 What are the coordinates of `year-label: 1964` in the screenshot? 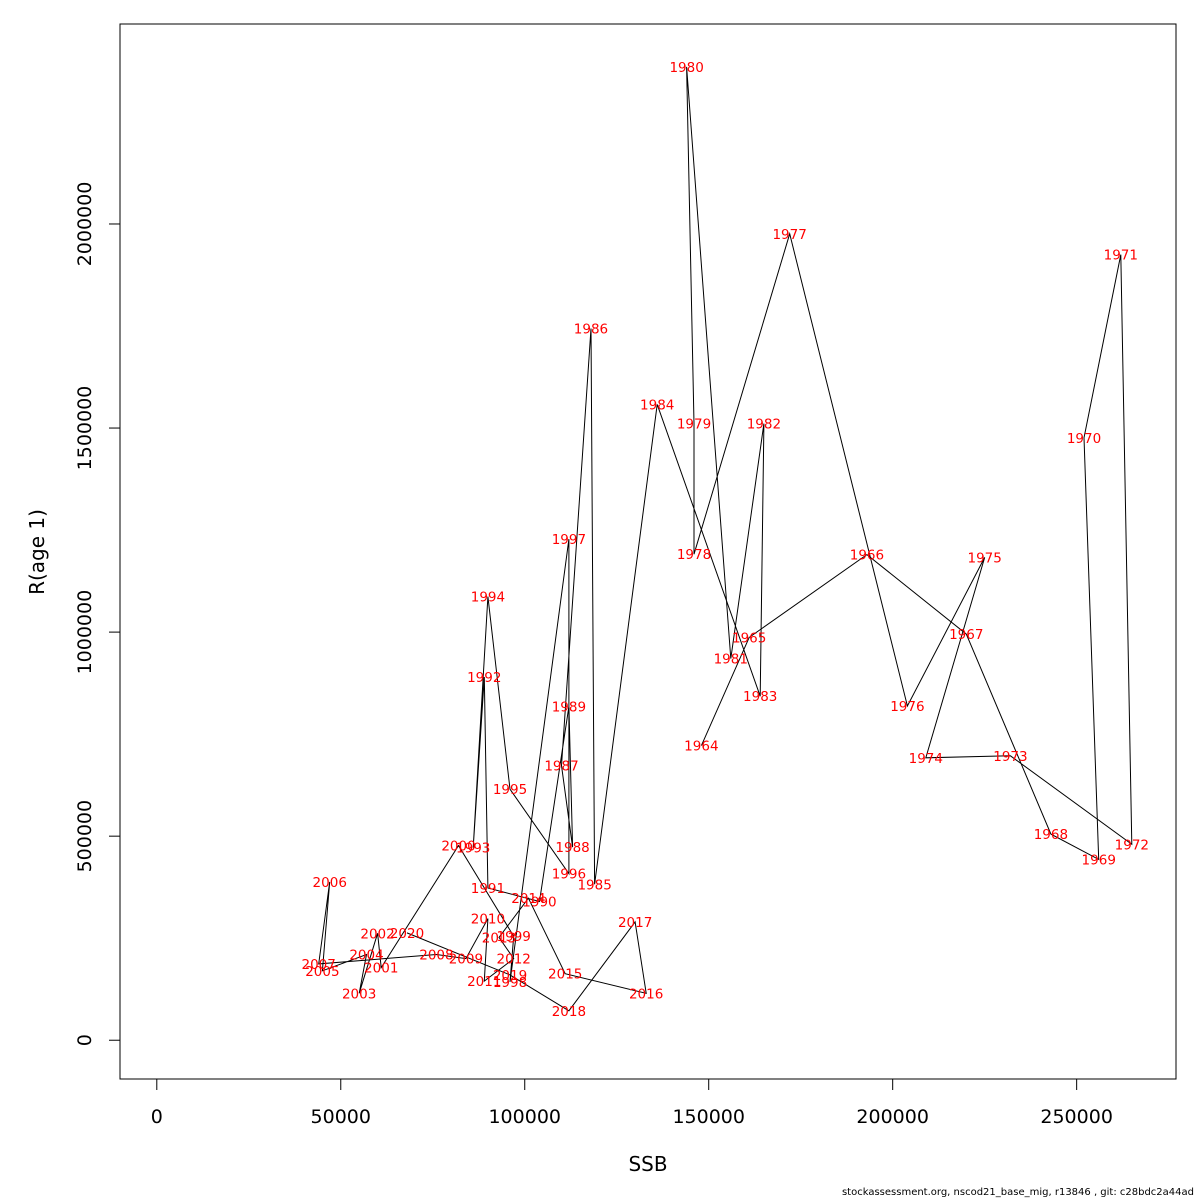 It's located at (701, 747).